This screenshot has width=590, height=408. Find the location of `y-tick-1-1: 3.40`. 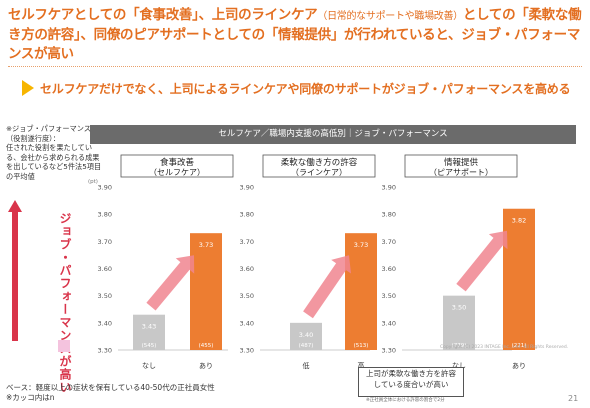

y-tick-1-1: 3.40 is located at coordinates (247, 323).